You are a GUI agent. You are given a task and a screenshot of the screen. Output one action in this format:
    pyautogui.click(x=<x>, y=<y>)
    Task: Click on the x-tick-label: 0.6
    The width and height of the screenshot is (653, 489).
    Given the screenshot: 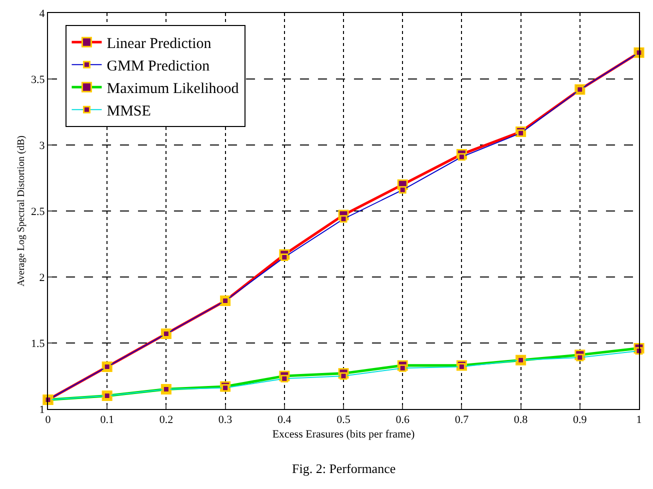 What is the action you would take?
    pyautogui.click(x=403, y=420)
    